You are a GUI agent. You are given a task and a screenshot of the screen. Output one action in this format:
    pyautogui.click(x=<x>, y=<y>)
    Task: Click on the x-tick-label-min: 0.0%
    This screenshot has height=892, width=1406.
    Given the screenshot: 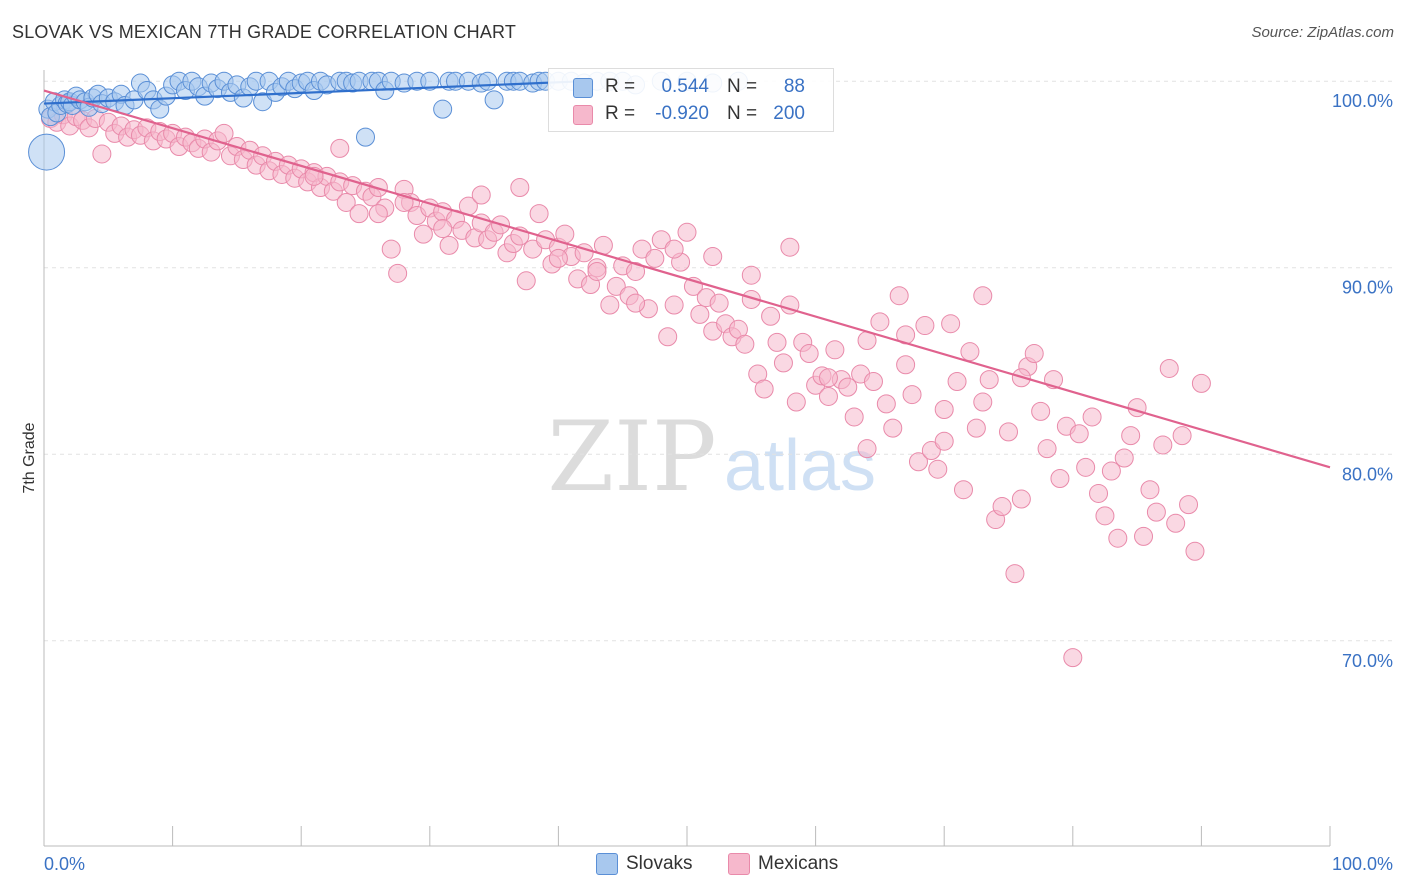 What is the action you would take?
    pyautogui.click(x=64, y=864)
    